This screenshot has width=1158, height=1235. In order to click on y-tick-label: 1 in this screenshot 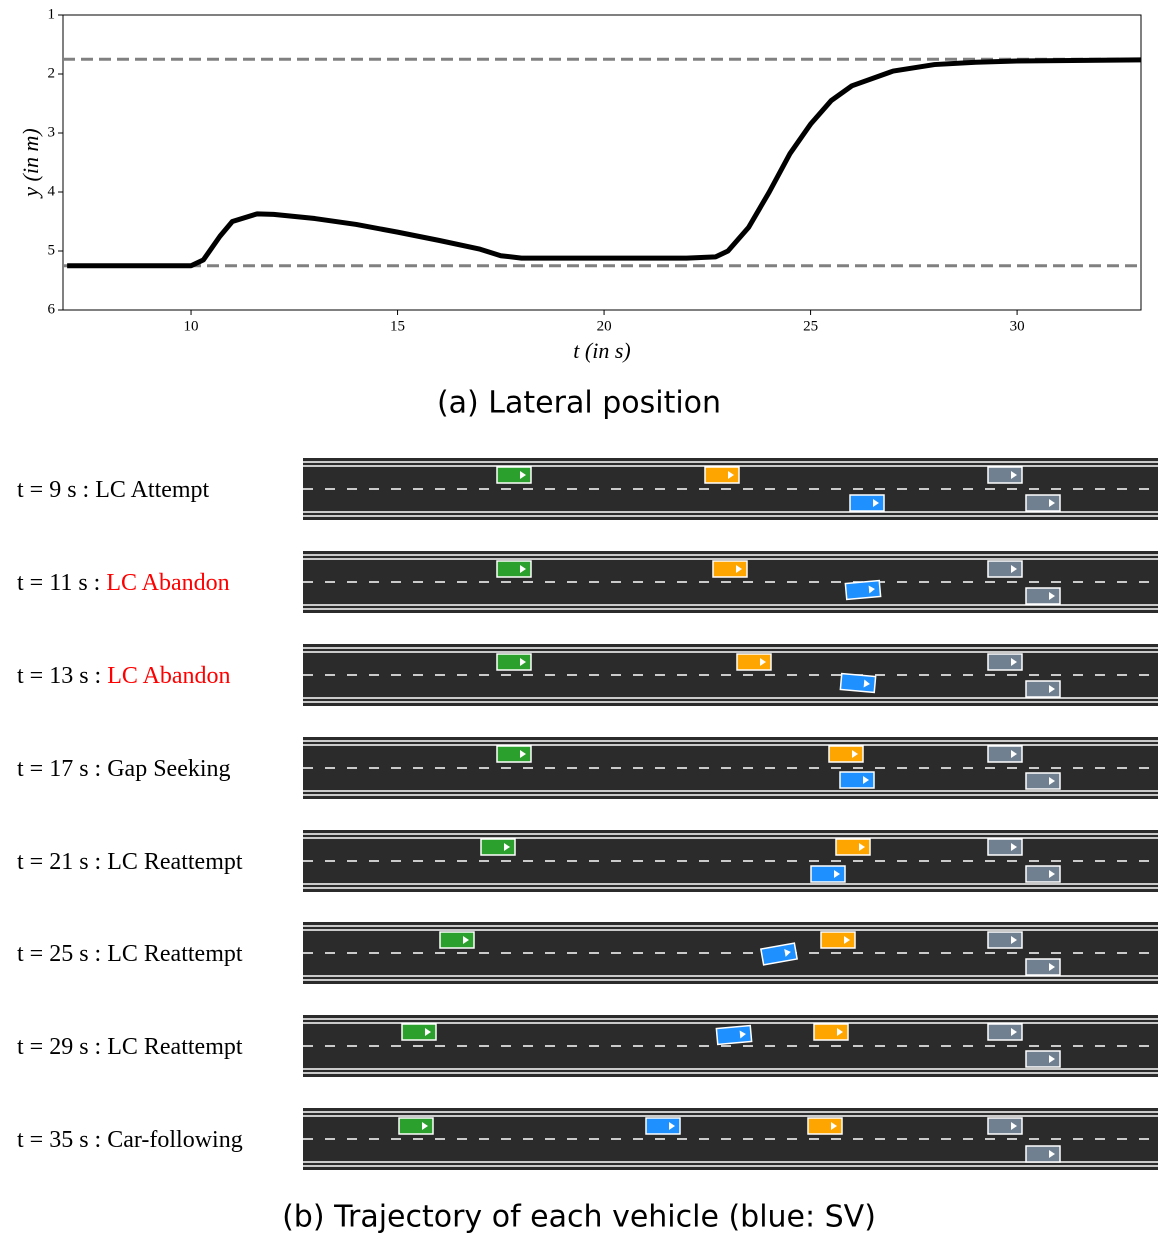, I will do `click(52, 14)`.